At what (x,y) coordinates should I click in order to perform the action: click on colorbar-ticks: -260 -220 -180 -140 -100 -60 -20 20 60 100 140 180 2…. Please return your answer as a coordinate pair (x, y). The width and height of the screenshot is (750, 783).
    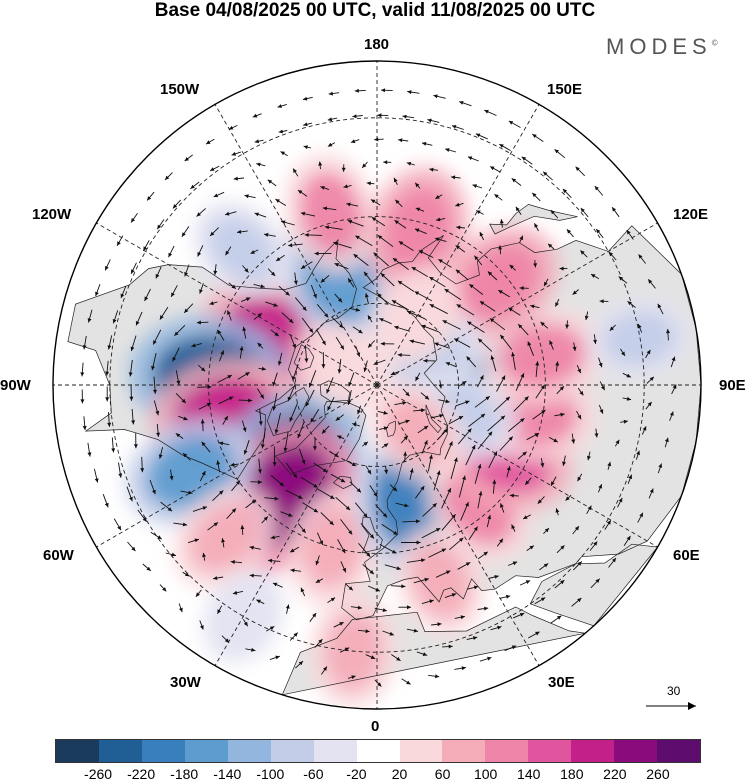
    Looking at the image, I should click on (375, 774).